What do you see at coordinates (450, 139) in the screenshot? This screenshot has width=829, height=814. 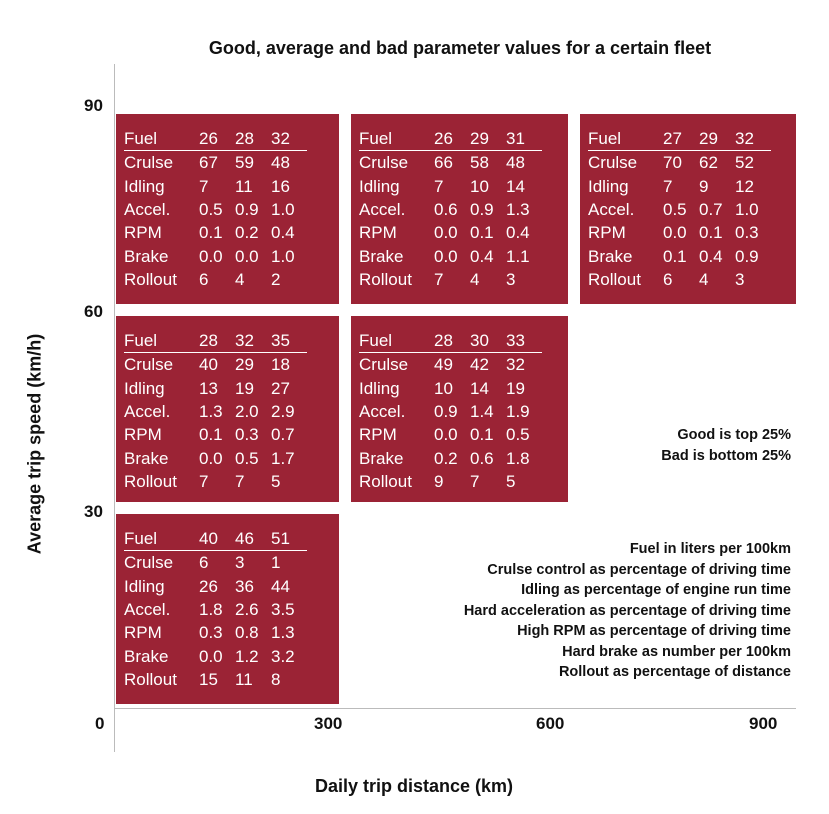 I see `parameter-row: Fuel 26 29 31` at bounding box center [450, 139].